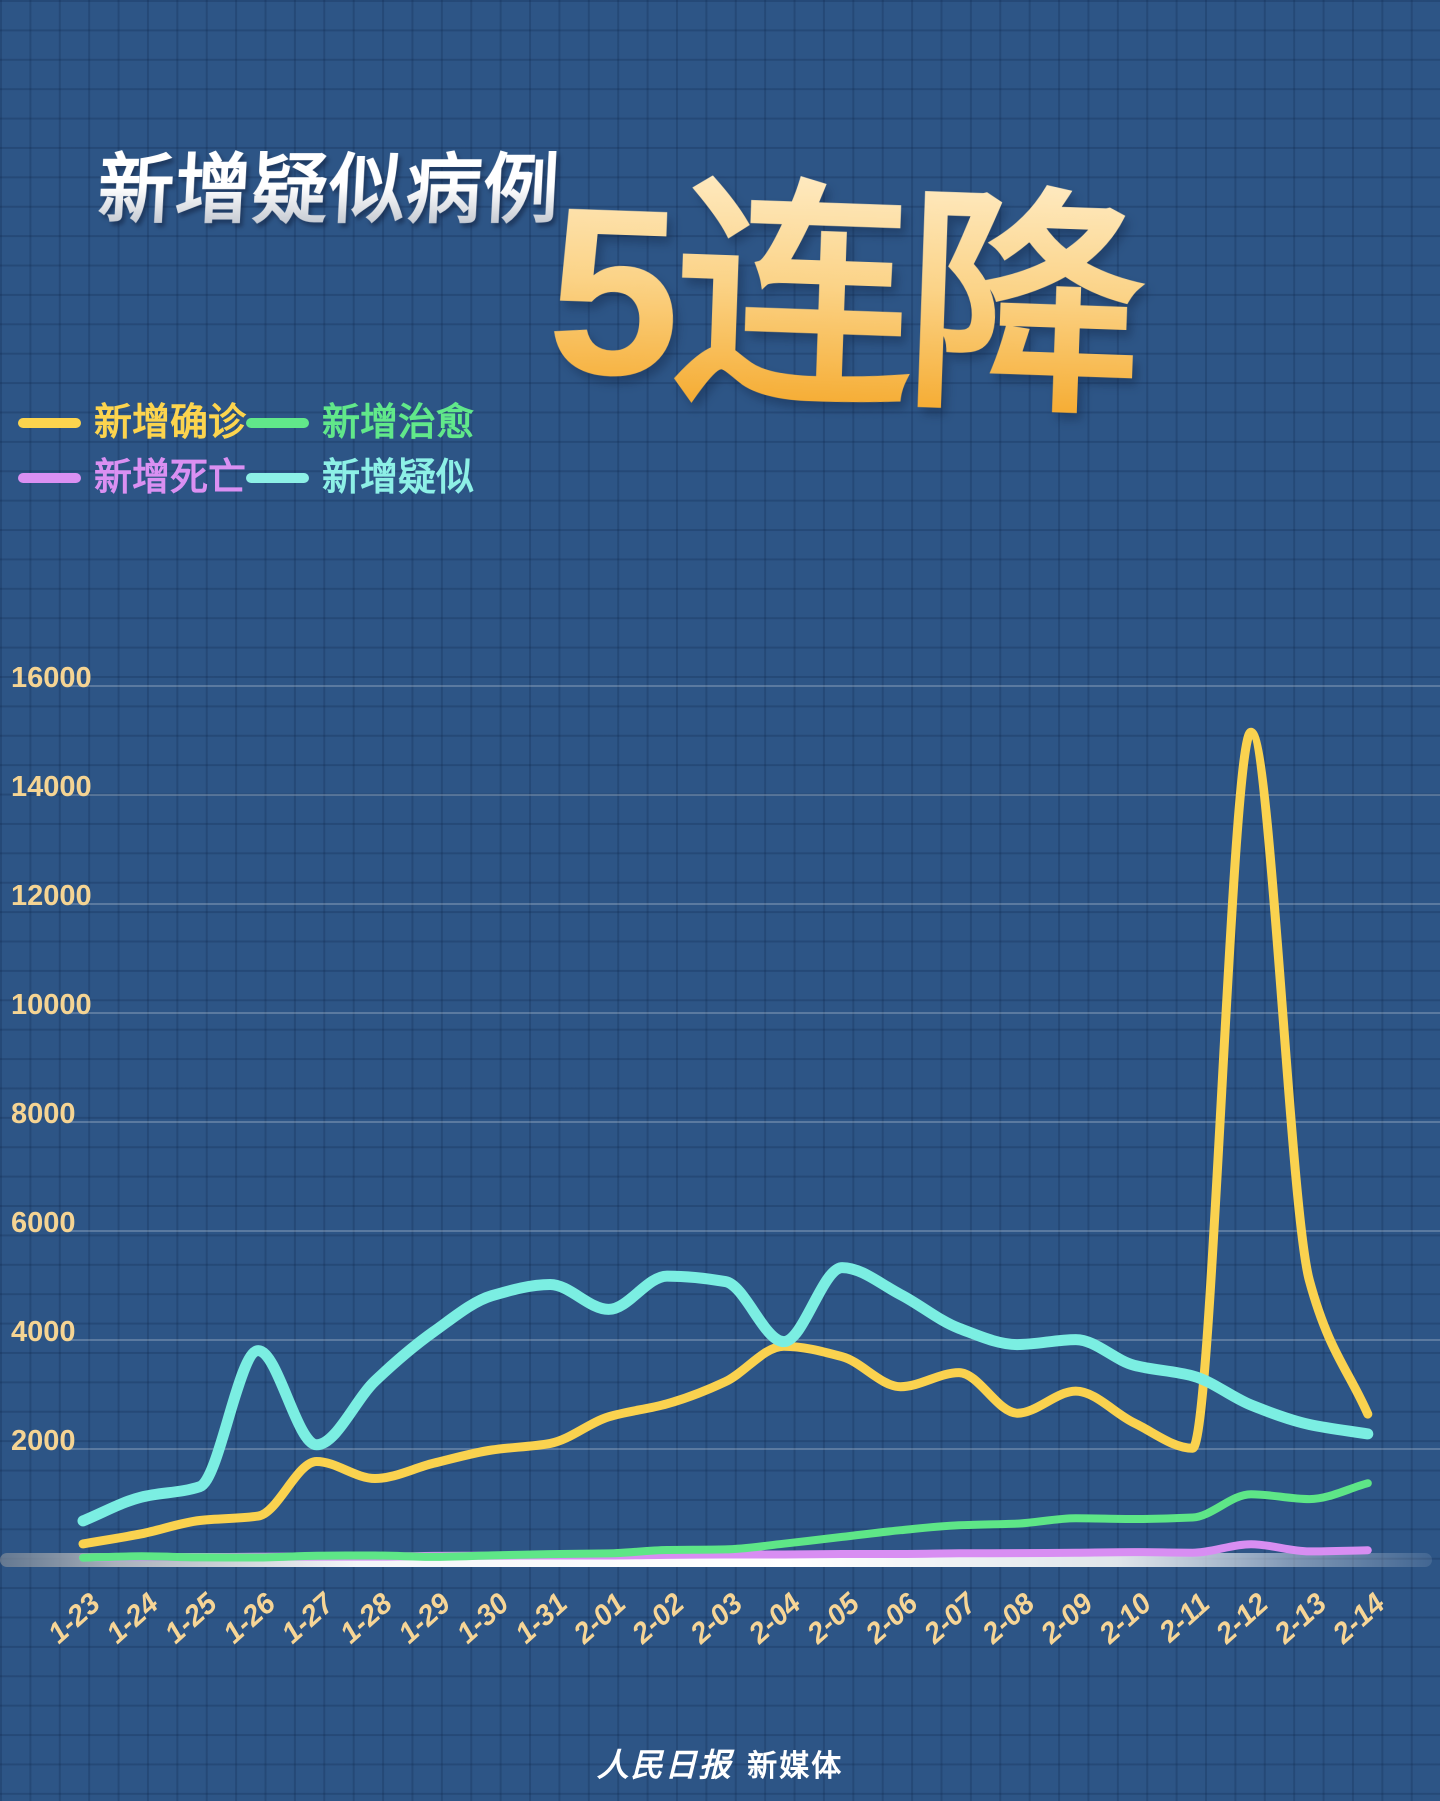 This screenshot has width=1440, height=1801. I want to click on x-axis-tick-2-05: 2-05, so click(834, 1619).